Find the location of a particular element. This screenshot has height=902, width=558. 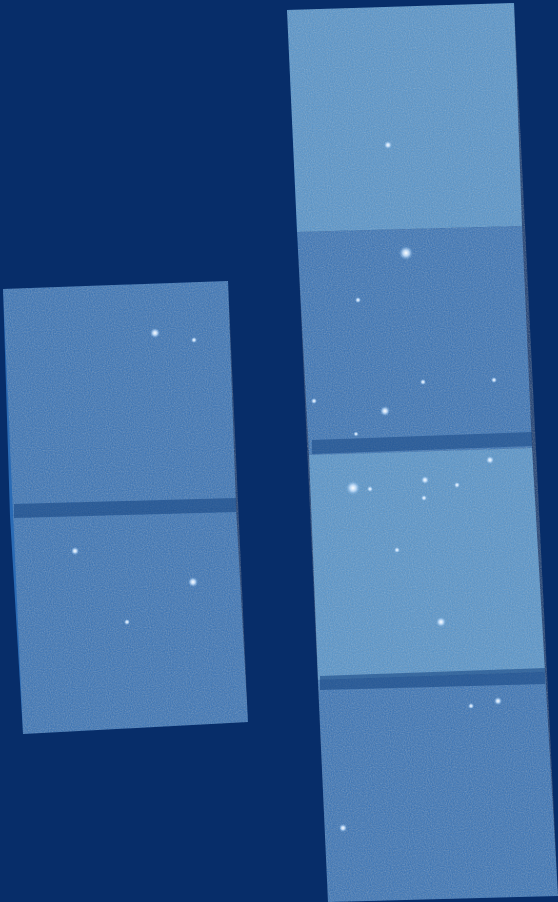

left-panel-gap-band is located at coordinates (125, 508).